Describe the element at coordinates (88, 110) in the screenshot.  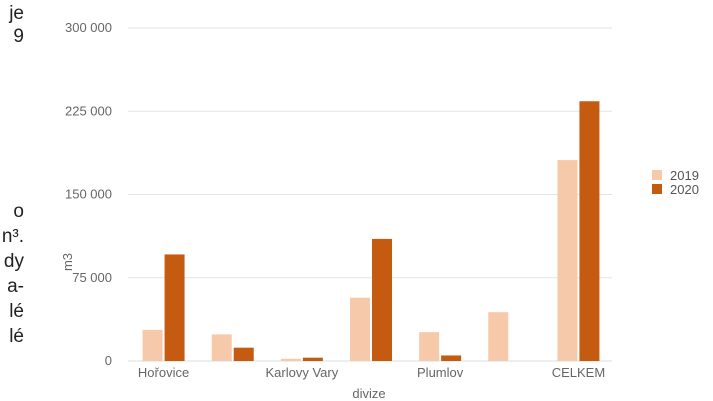
I see `y-tick-label: 225 000` at that location.